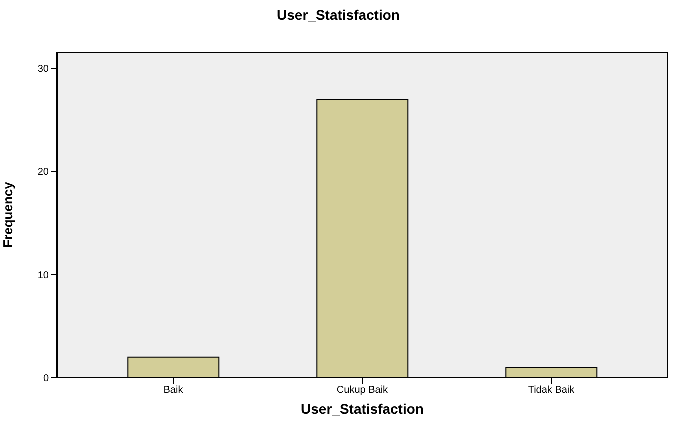  What do you see at coordinates (44, 276) in the screenshot?
I see `y-tick-label: 10` at bounding box center [44, 276].